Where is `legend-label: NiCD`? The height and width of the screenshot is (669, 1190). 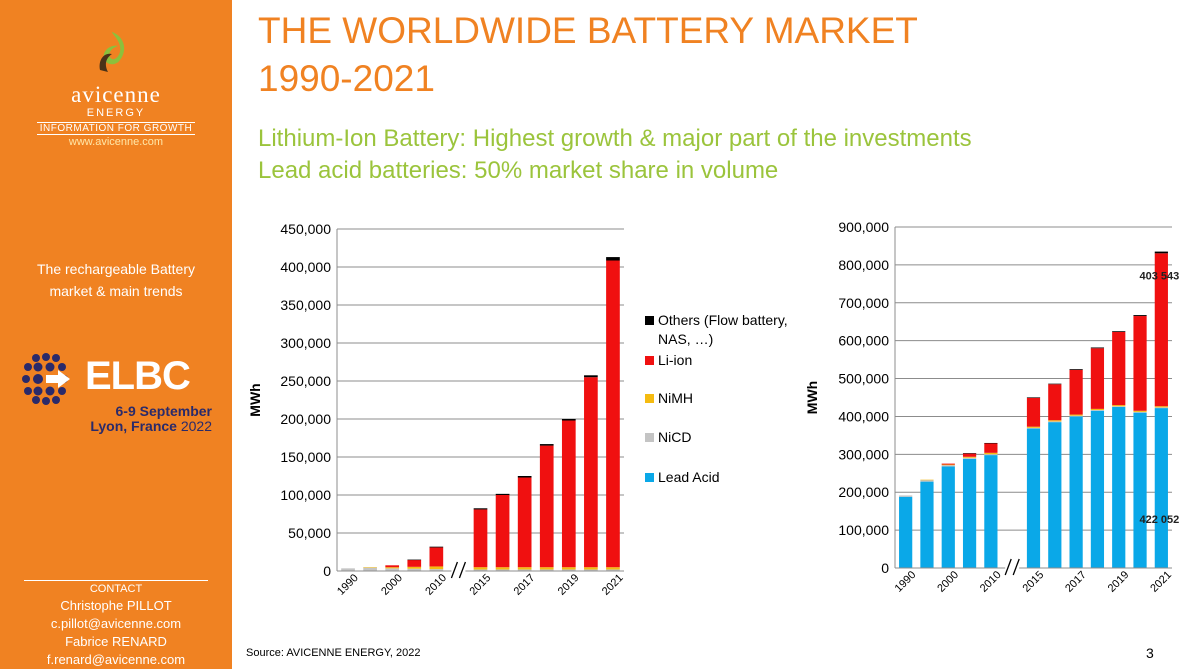
legend-label: NiCD is located at coordinates (674, 437).